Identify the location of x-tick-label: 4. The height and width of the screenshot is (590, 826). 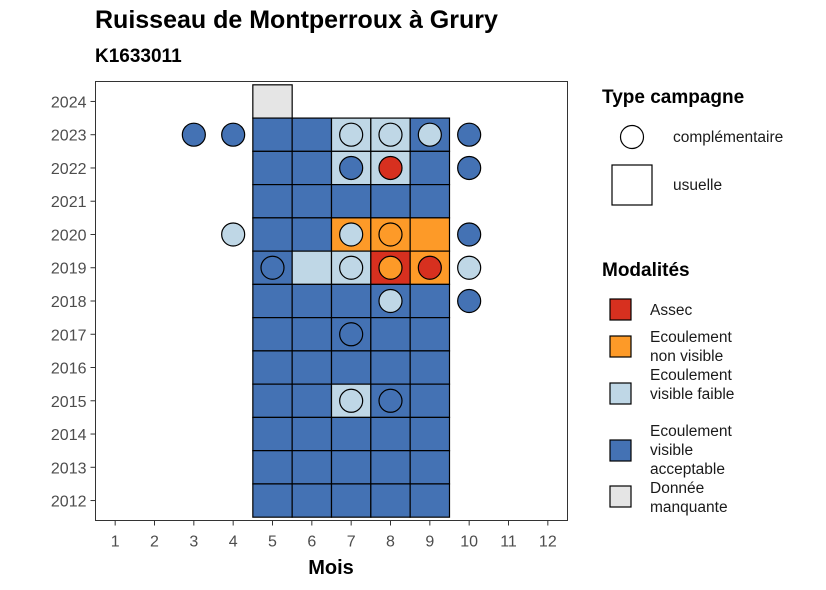
(233, 542).